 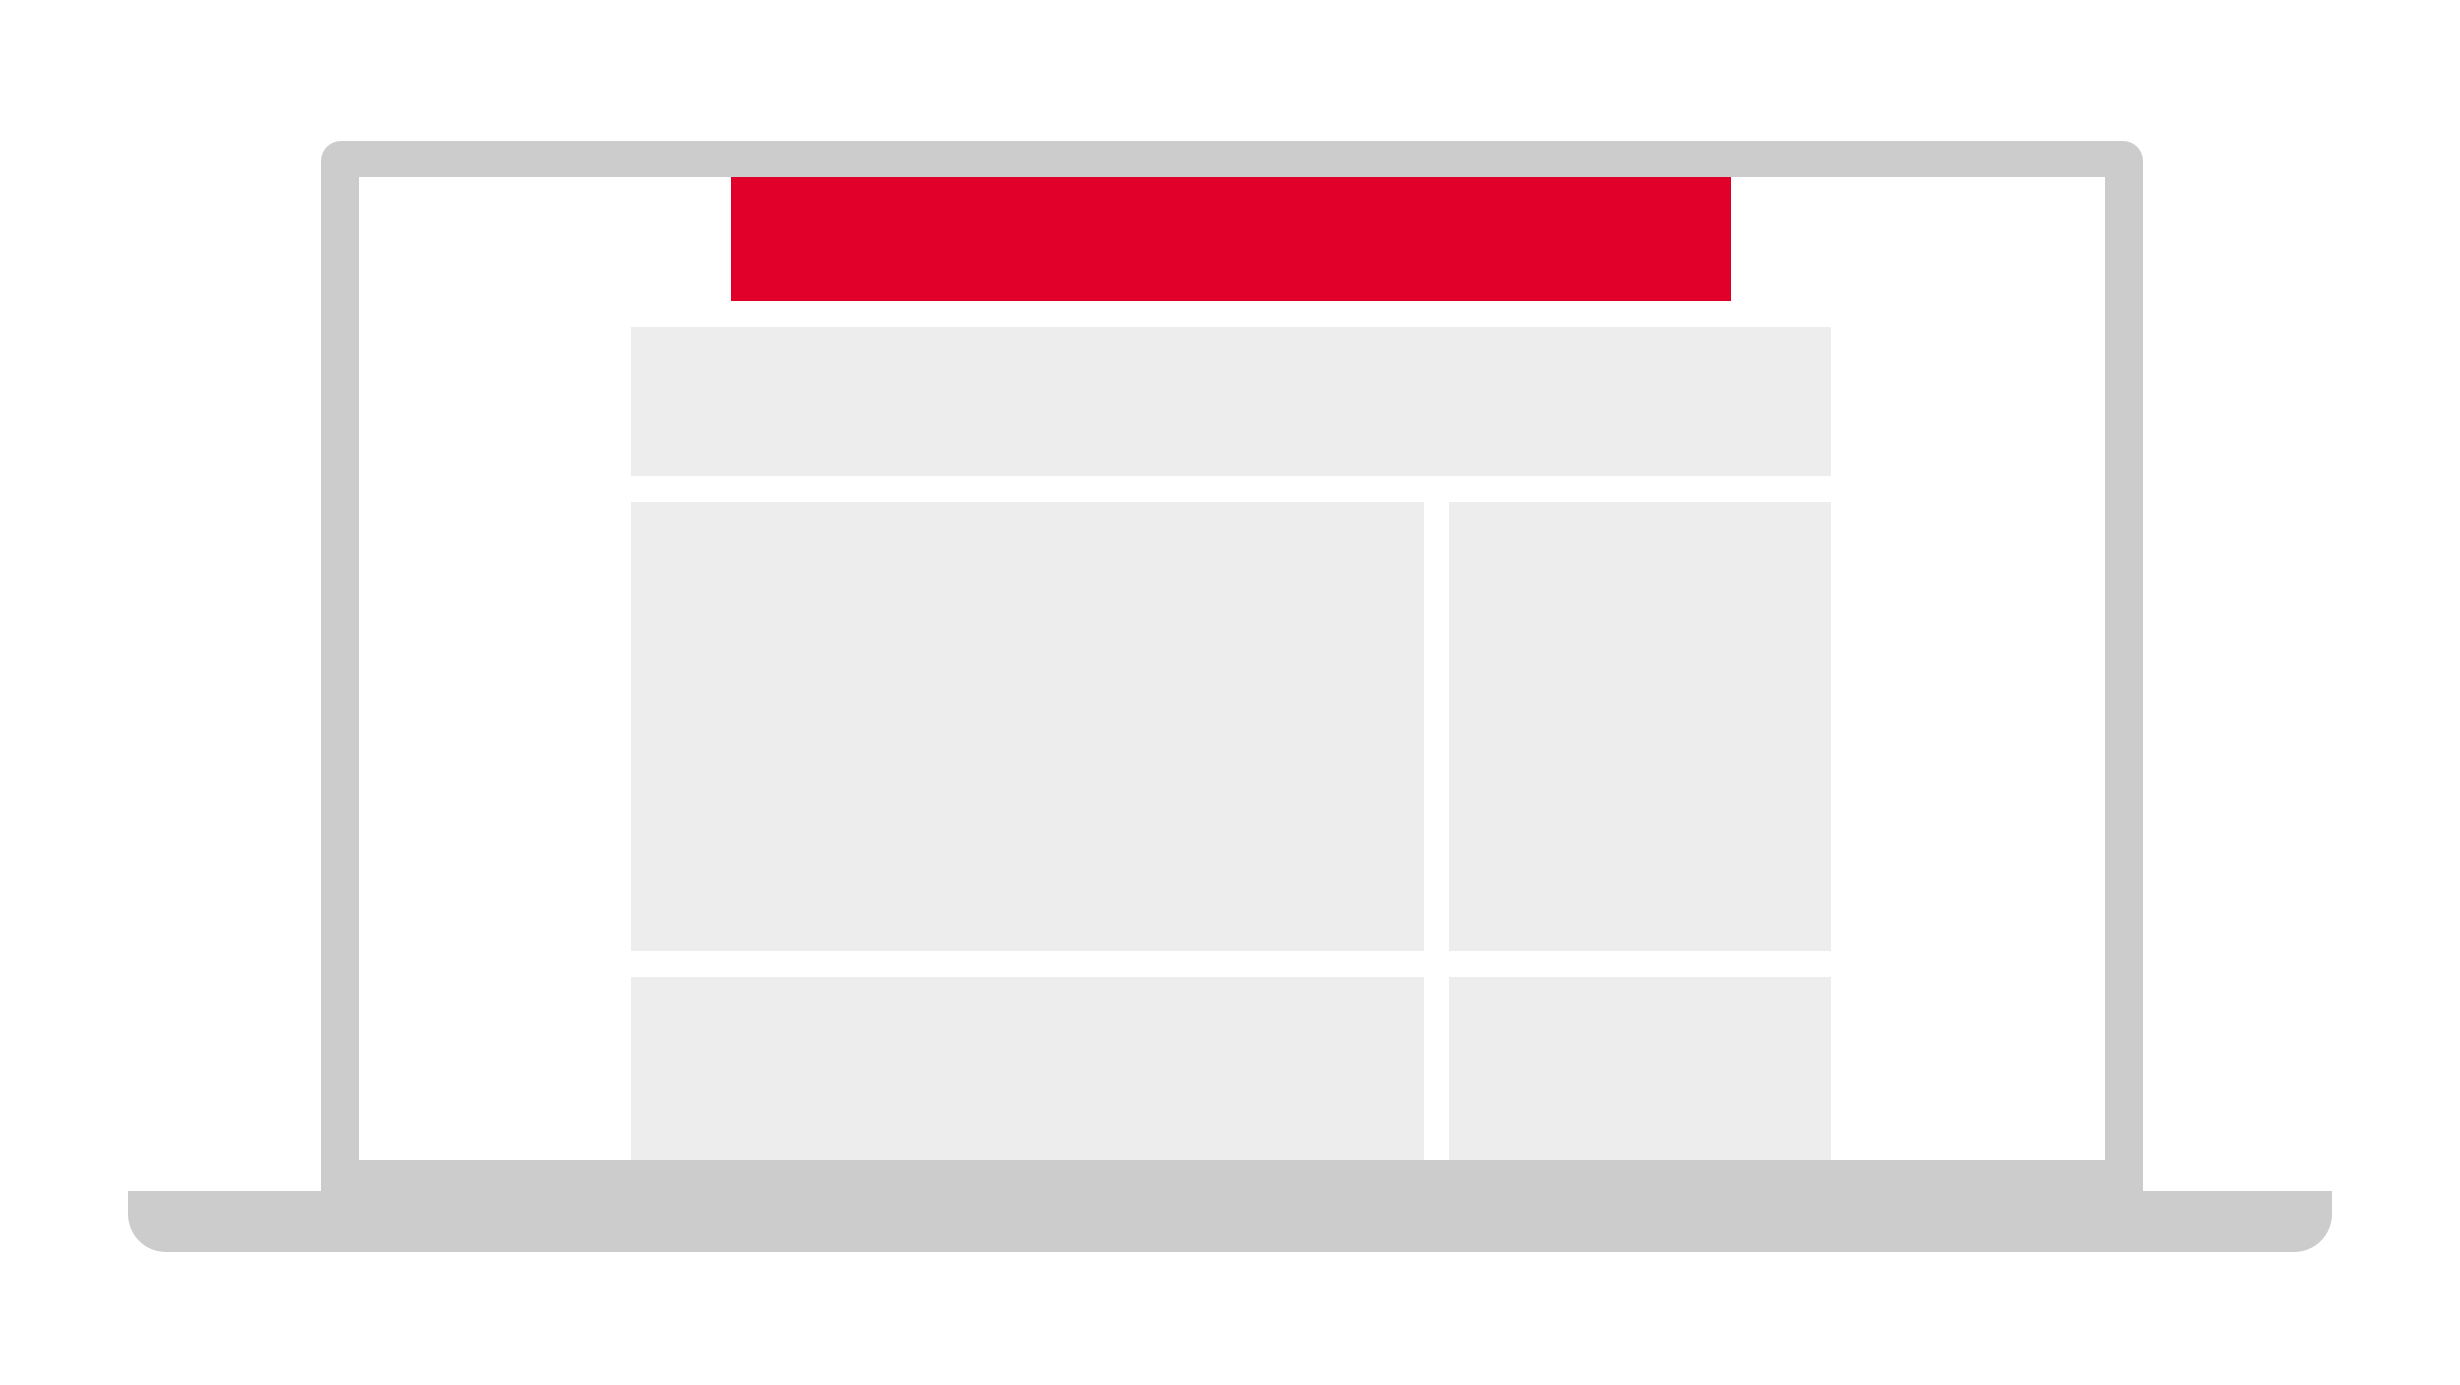 I want to click on sidebar-block, so click(x=1640, y=726).